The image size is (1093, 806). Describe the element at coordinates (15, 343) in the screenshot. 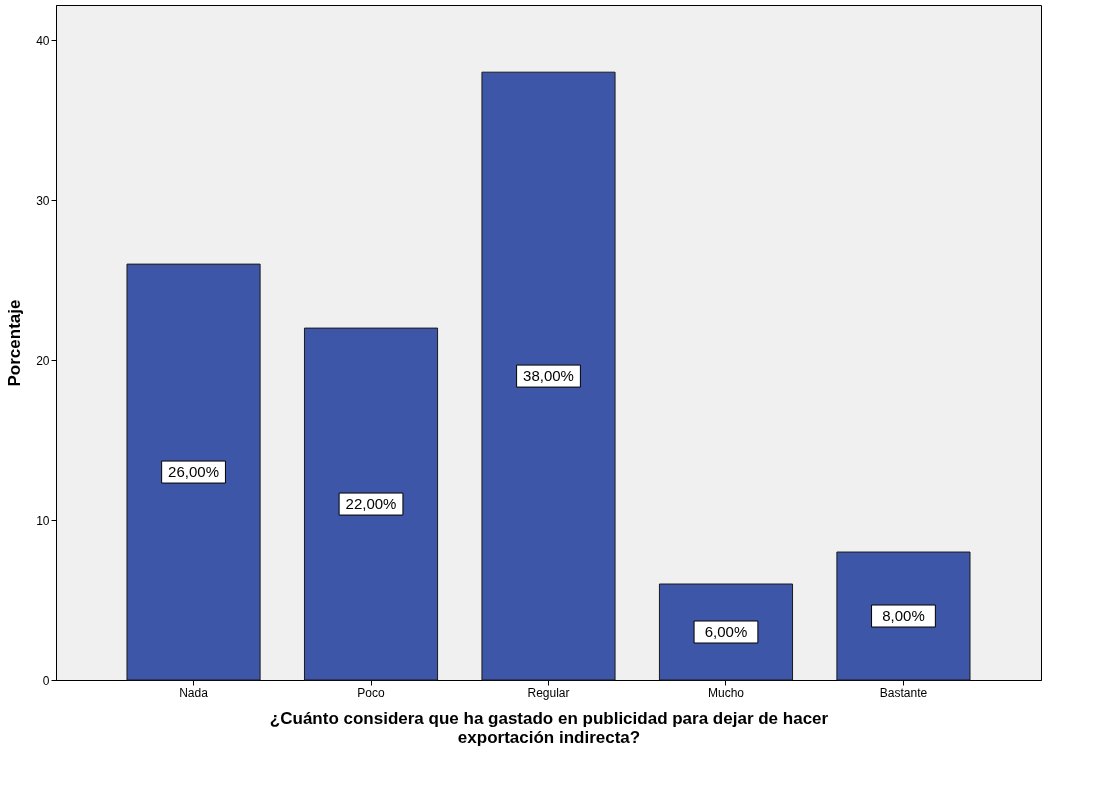

I see `y-axis-title: Porcentaje` at that location.